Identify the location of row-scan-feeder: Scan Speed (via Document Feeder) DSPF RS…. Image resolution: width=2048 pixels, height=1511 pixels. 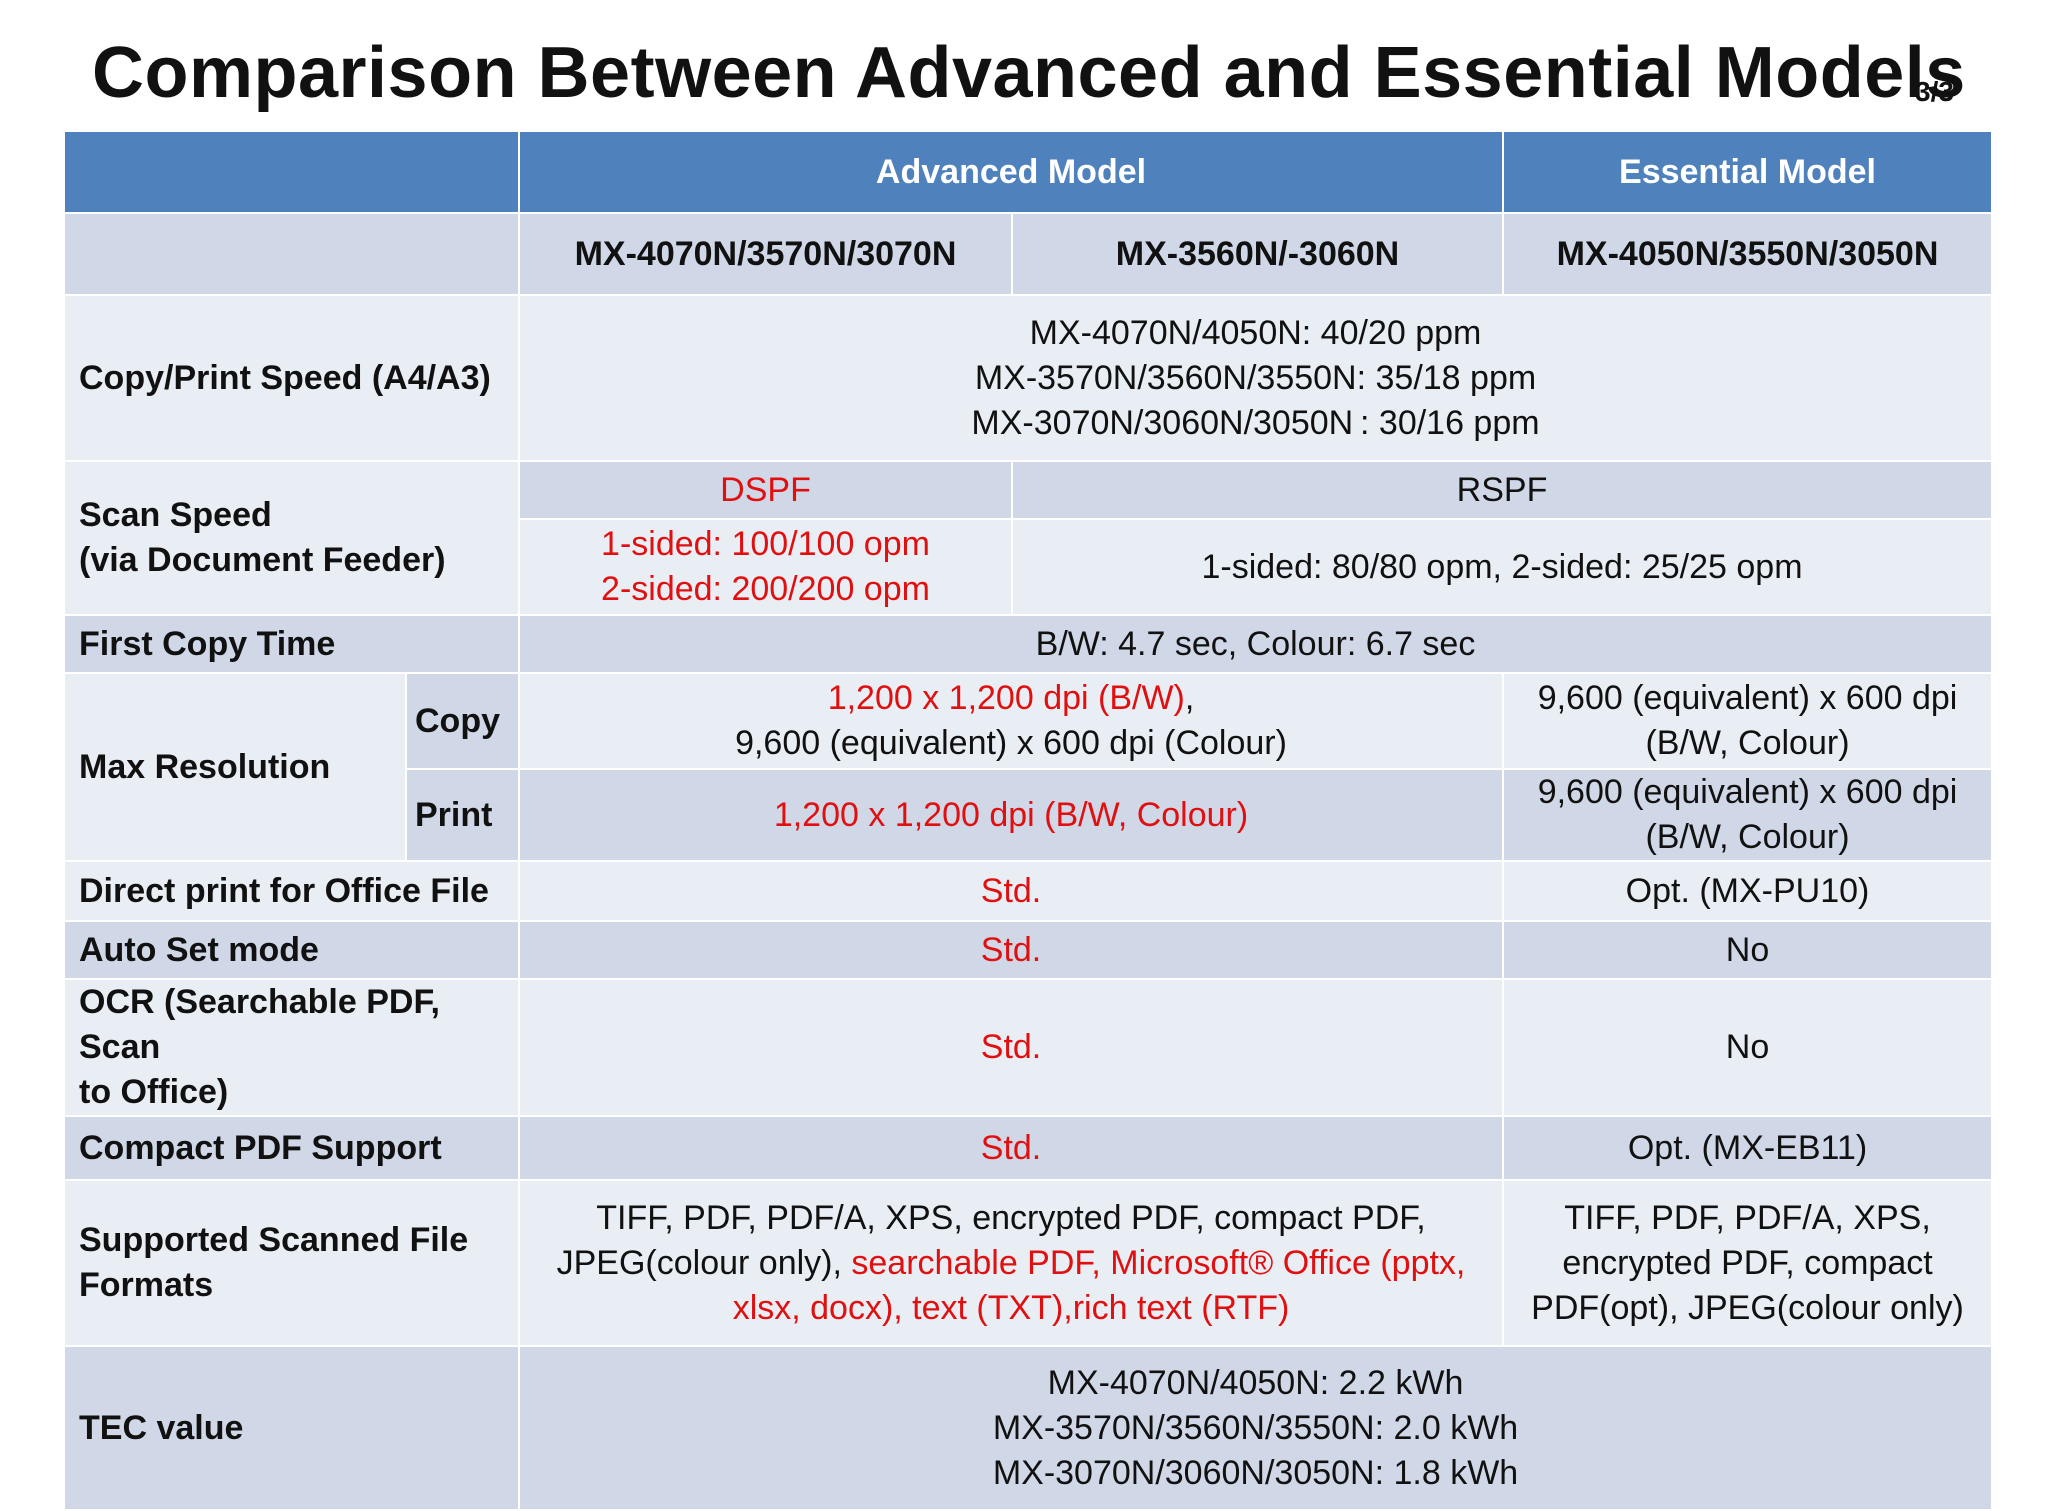
(1028, 538).